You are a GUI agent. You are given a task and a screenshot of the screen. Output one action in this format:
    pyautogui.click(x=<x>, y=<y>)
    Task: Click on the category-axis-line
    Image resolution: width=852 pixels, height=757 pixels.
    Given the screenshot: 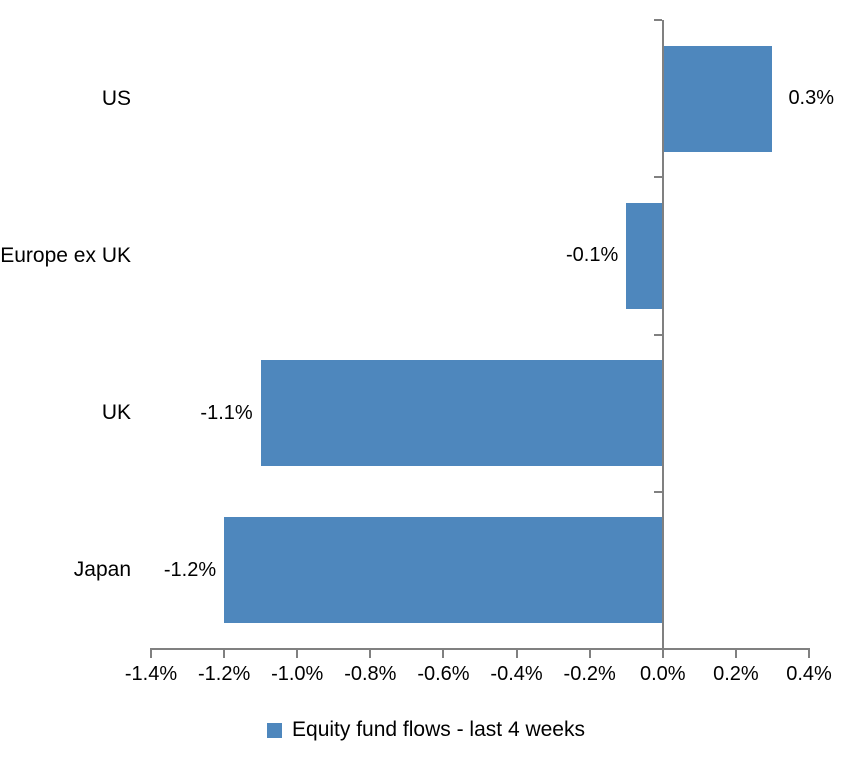 What is the action you would take?
    pyautogui.click(x=662, y=334)
    